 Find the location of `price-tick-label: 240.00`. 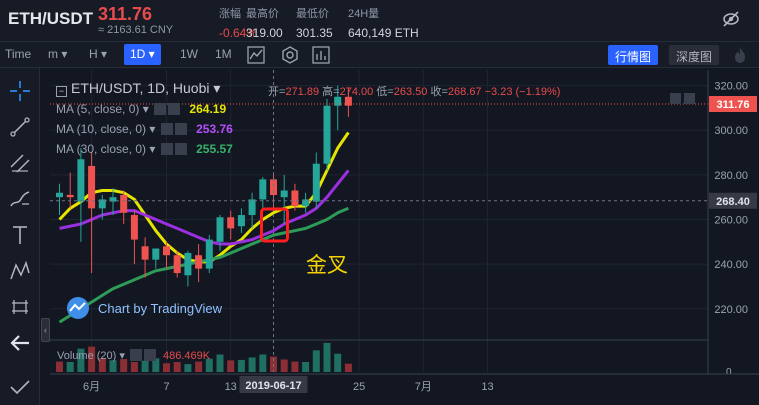

price-tick-label: 240.00 is located at coordinates (731, 265).